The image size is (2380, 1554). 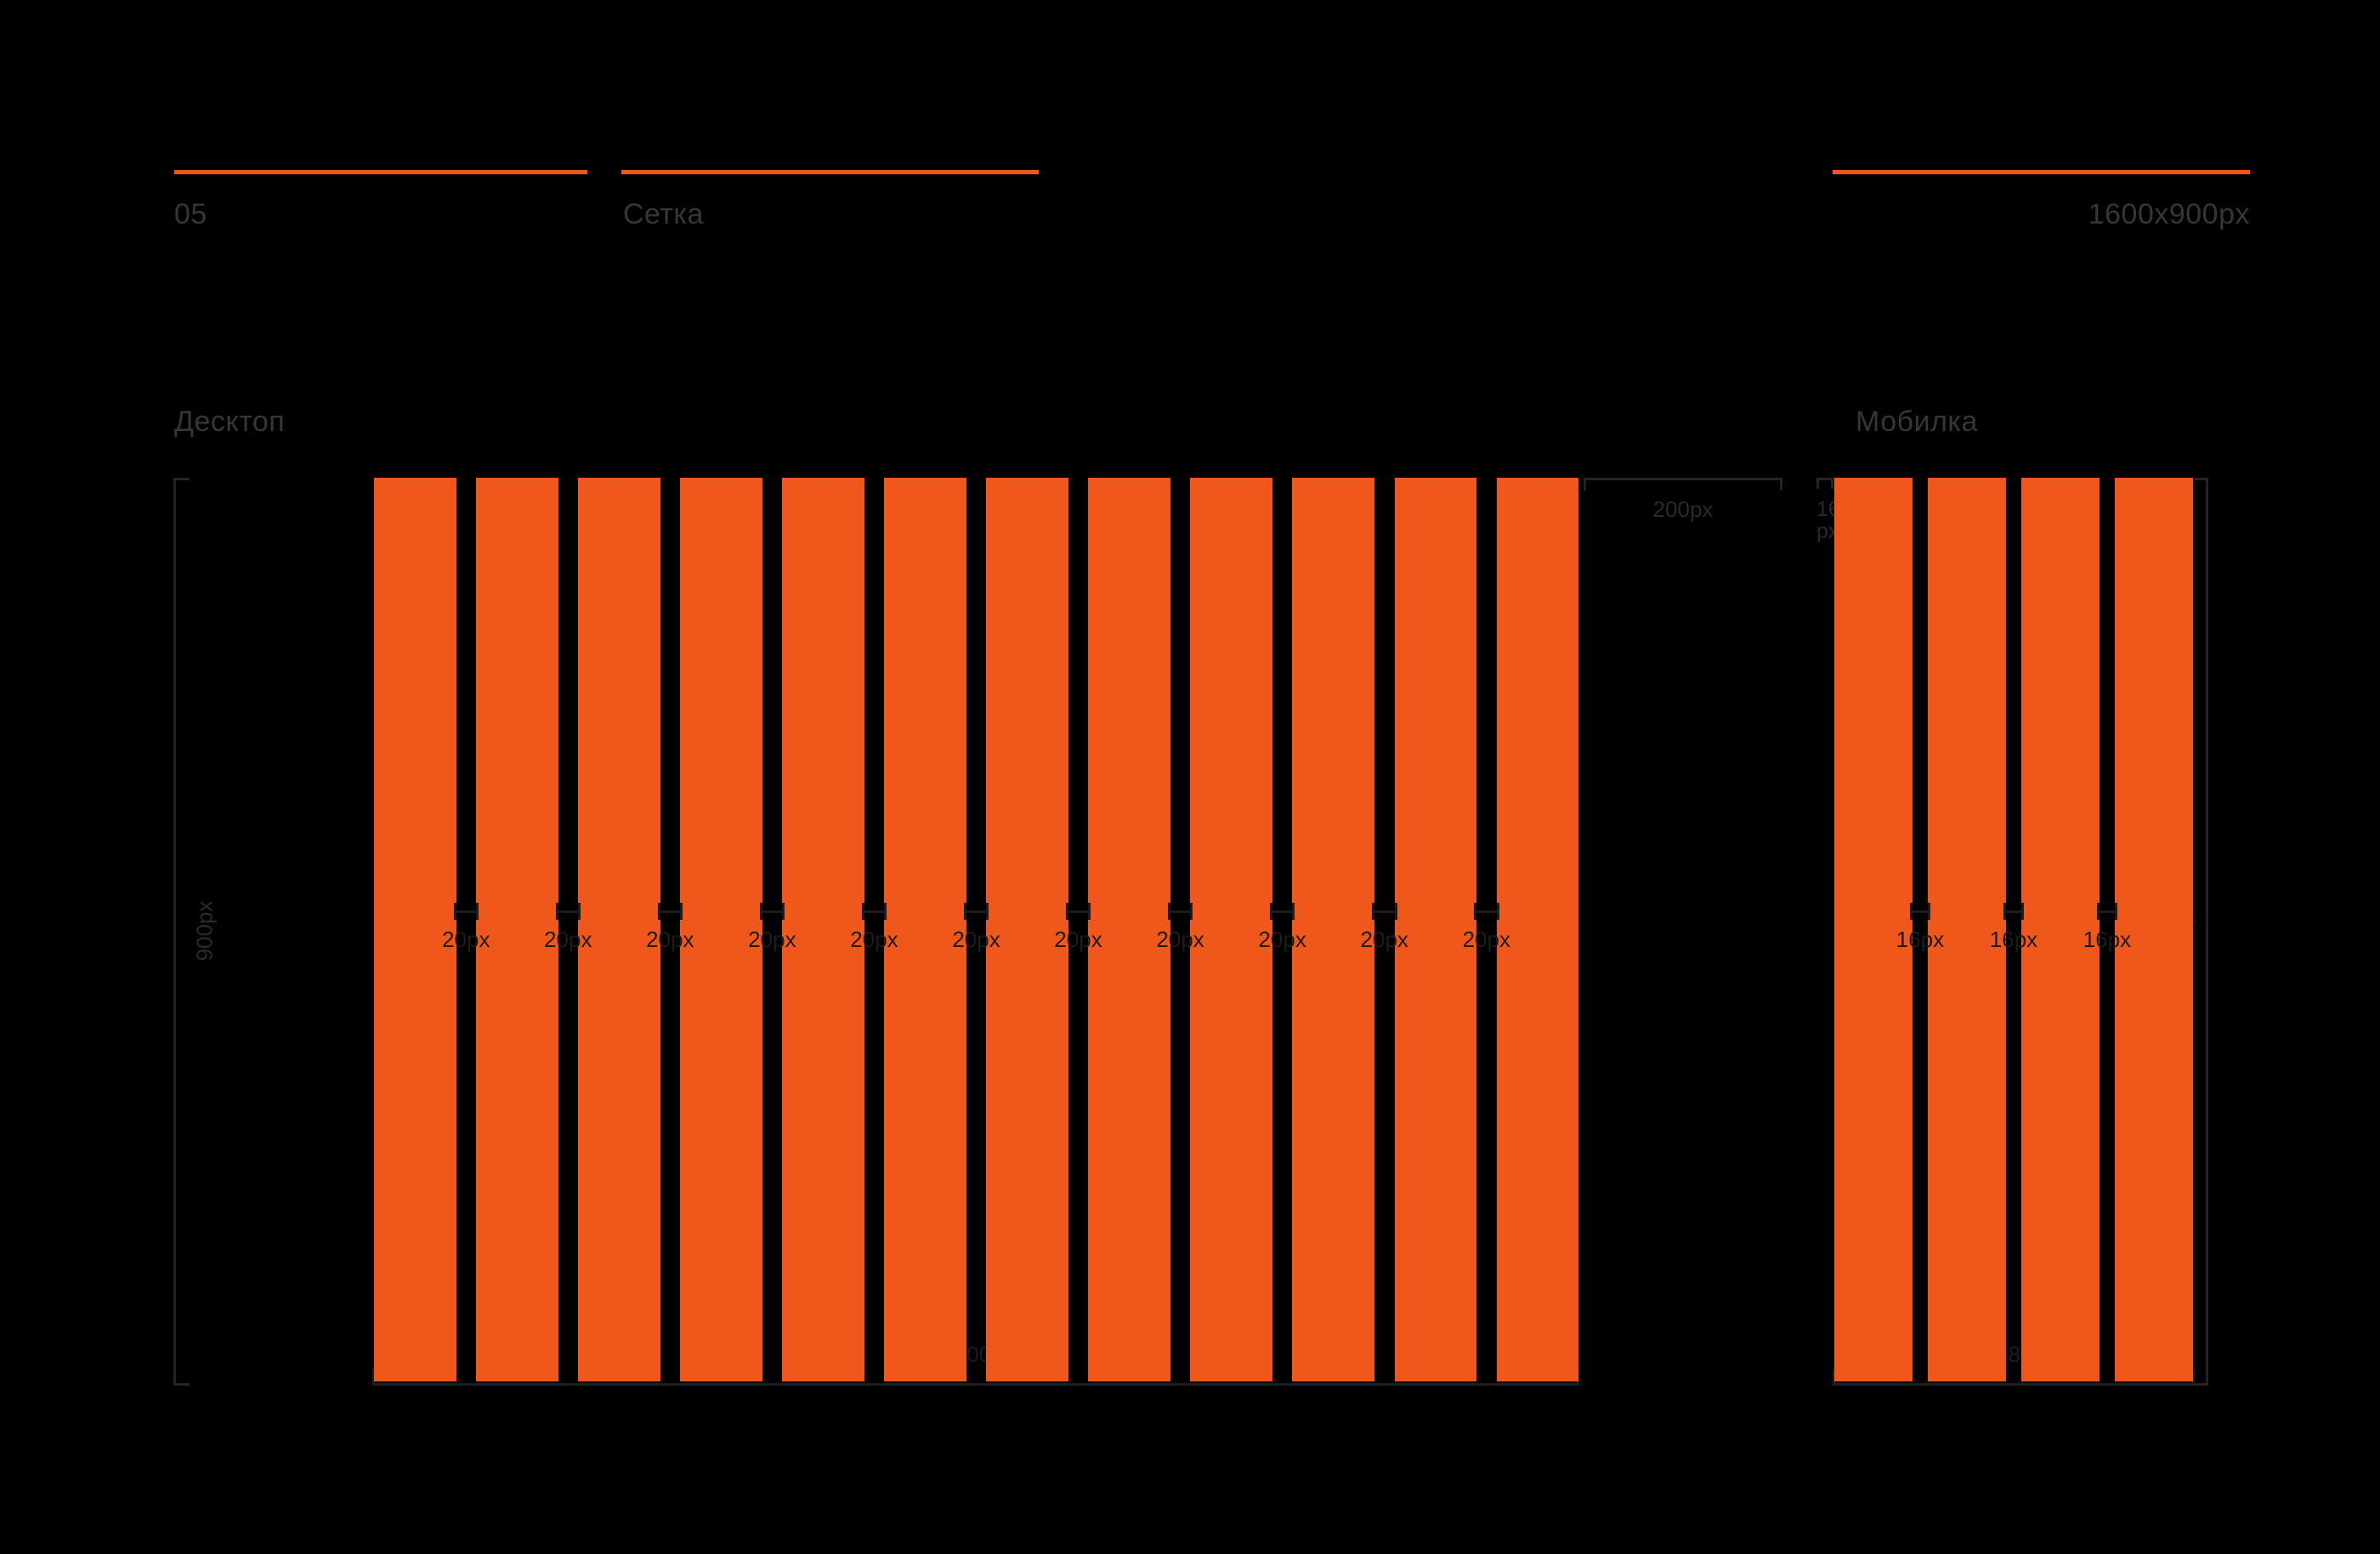 I want to click on desktop-margin-bracket-tick-right, so click(x=1781, y=484).